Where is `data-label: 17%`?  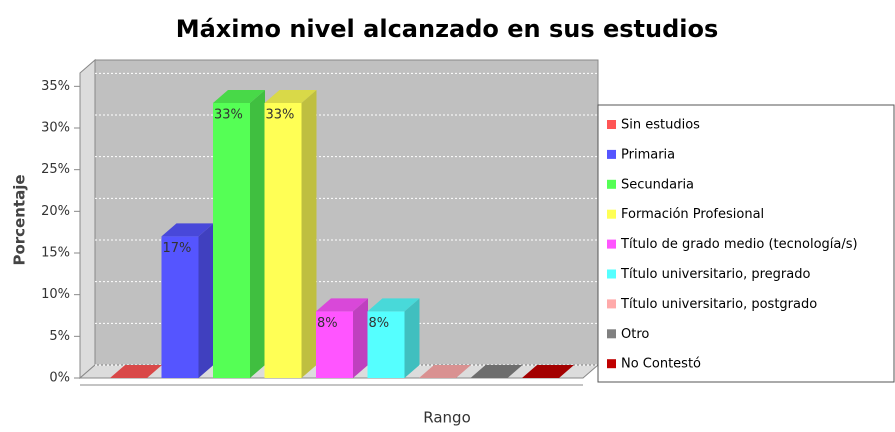
data-label: 17% is located at coordinates (177, 248).